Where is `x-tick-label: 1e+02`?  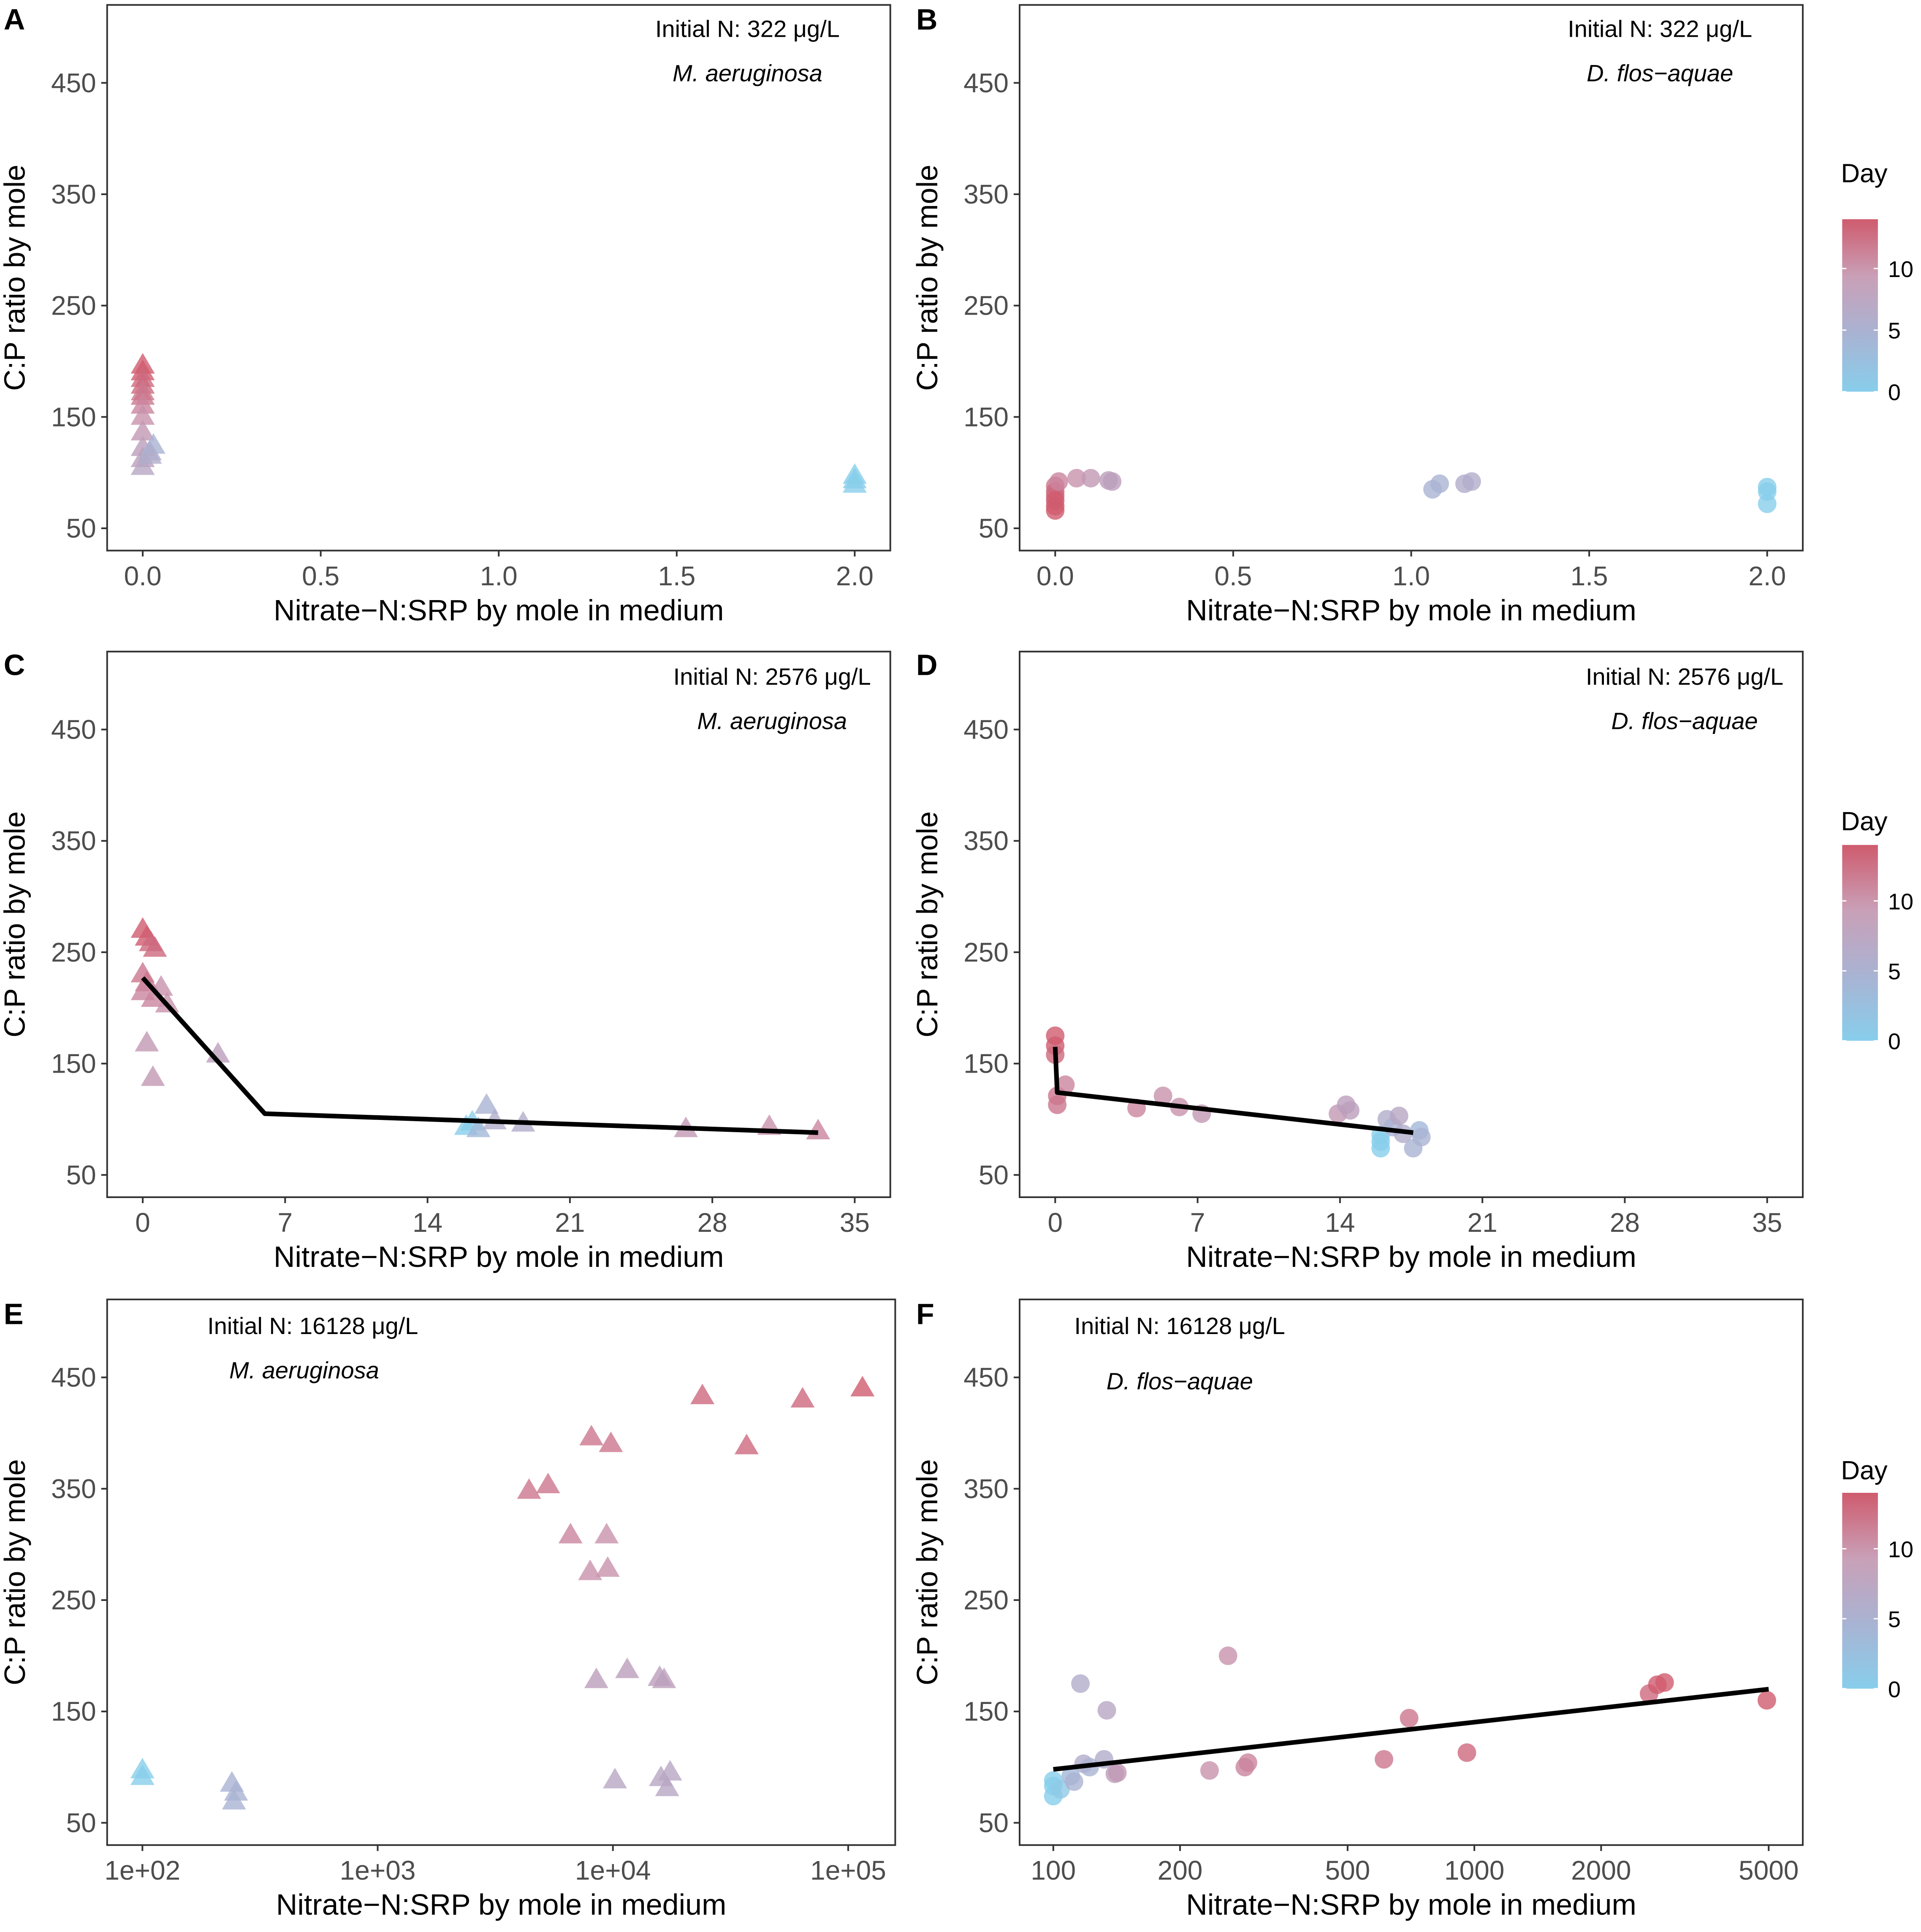 x-tick-label: 1e+02 is located at coordinates (142, 1870).